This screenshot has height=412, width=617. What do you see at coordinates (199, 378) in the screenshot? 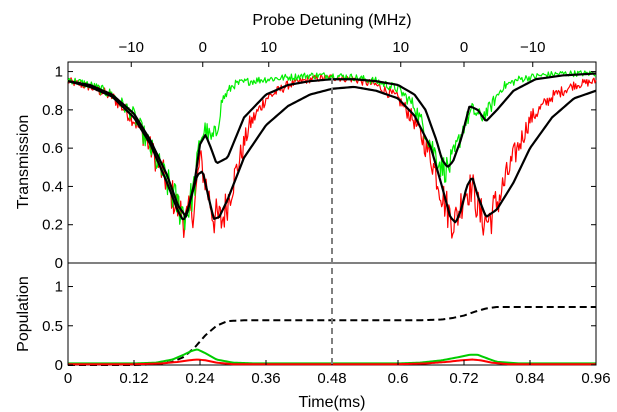
I see `population-x-tick-label: 0.24` at bounding box center [199, 378].